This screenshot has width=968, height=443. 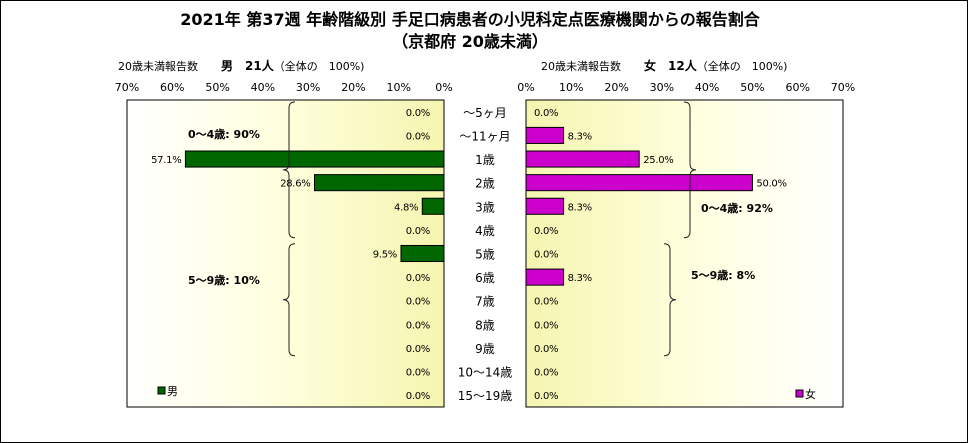 I want to click on left-x-tick: 30%, so click(x=308, y=87).